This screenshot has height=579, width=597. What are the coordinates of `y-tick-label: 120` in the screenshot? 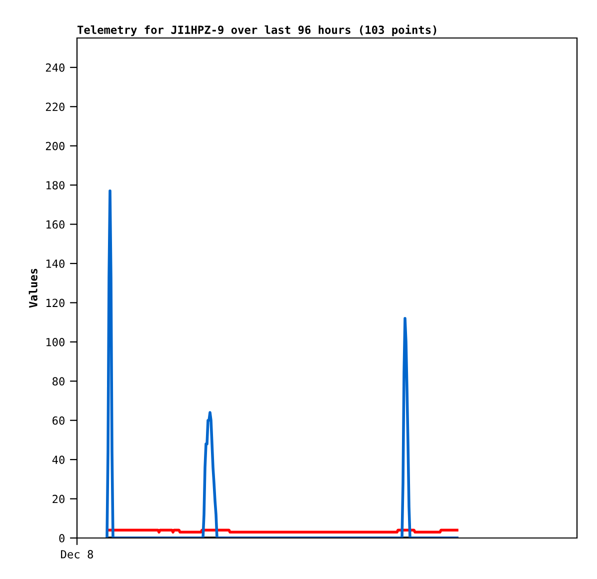 It's located at (55, 303).